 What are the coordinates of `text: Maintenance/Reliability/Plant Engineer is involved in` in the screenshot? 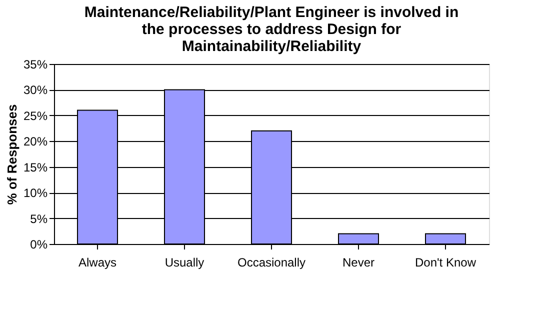 It's located at (271, 12).